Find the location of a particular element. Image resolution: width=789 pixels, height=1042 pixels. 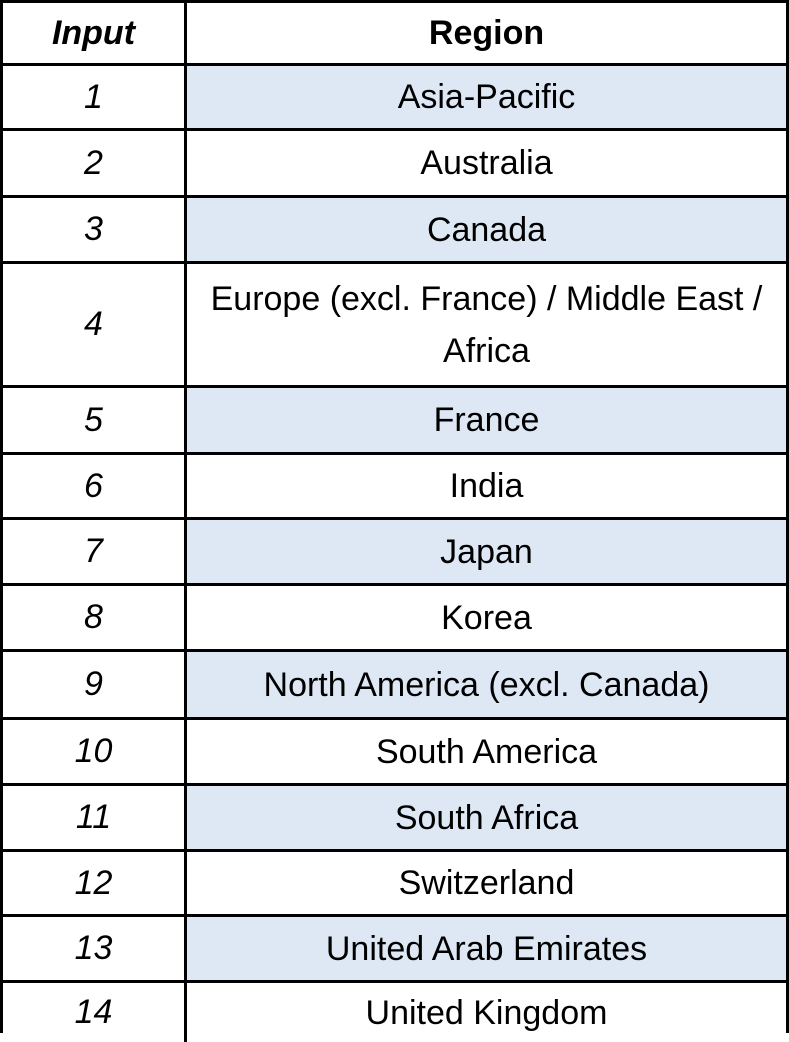

table-row: 9 North America (excl. Canada) is located at coordinates (394, 686).